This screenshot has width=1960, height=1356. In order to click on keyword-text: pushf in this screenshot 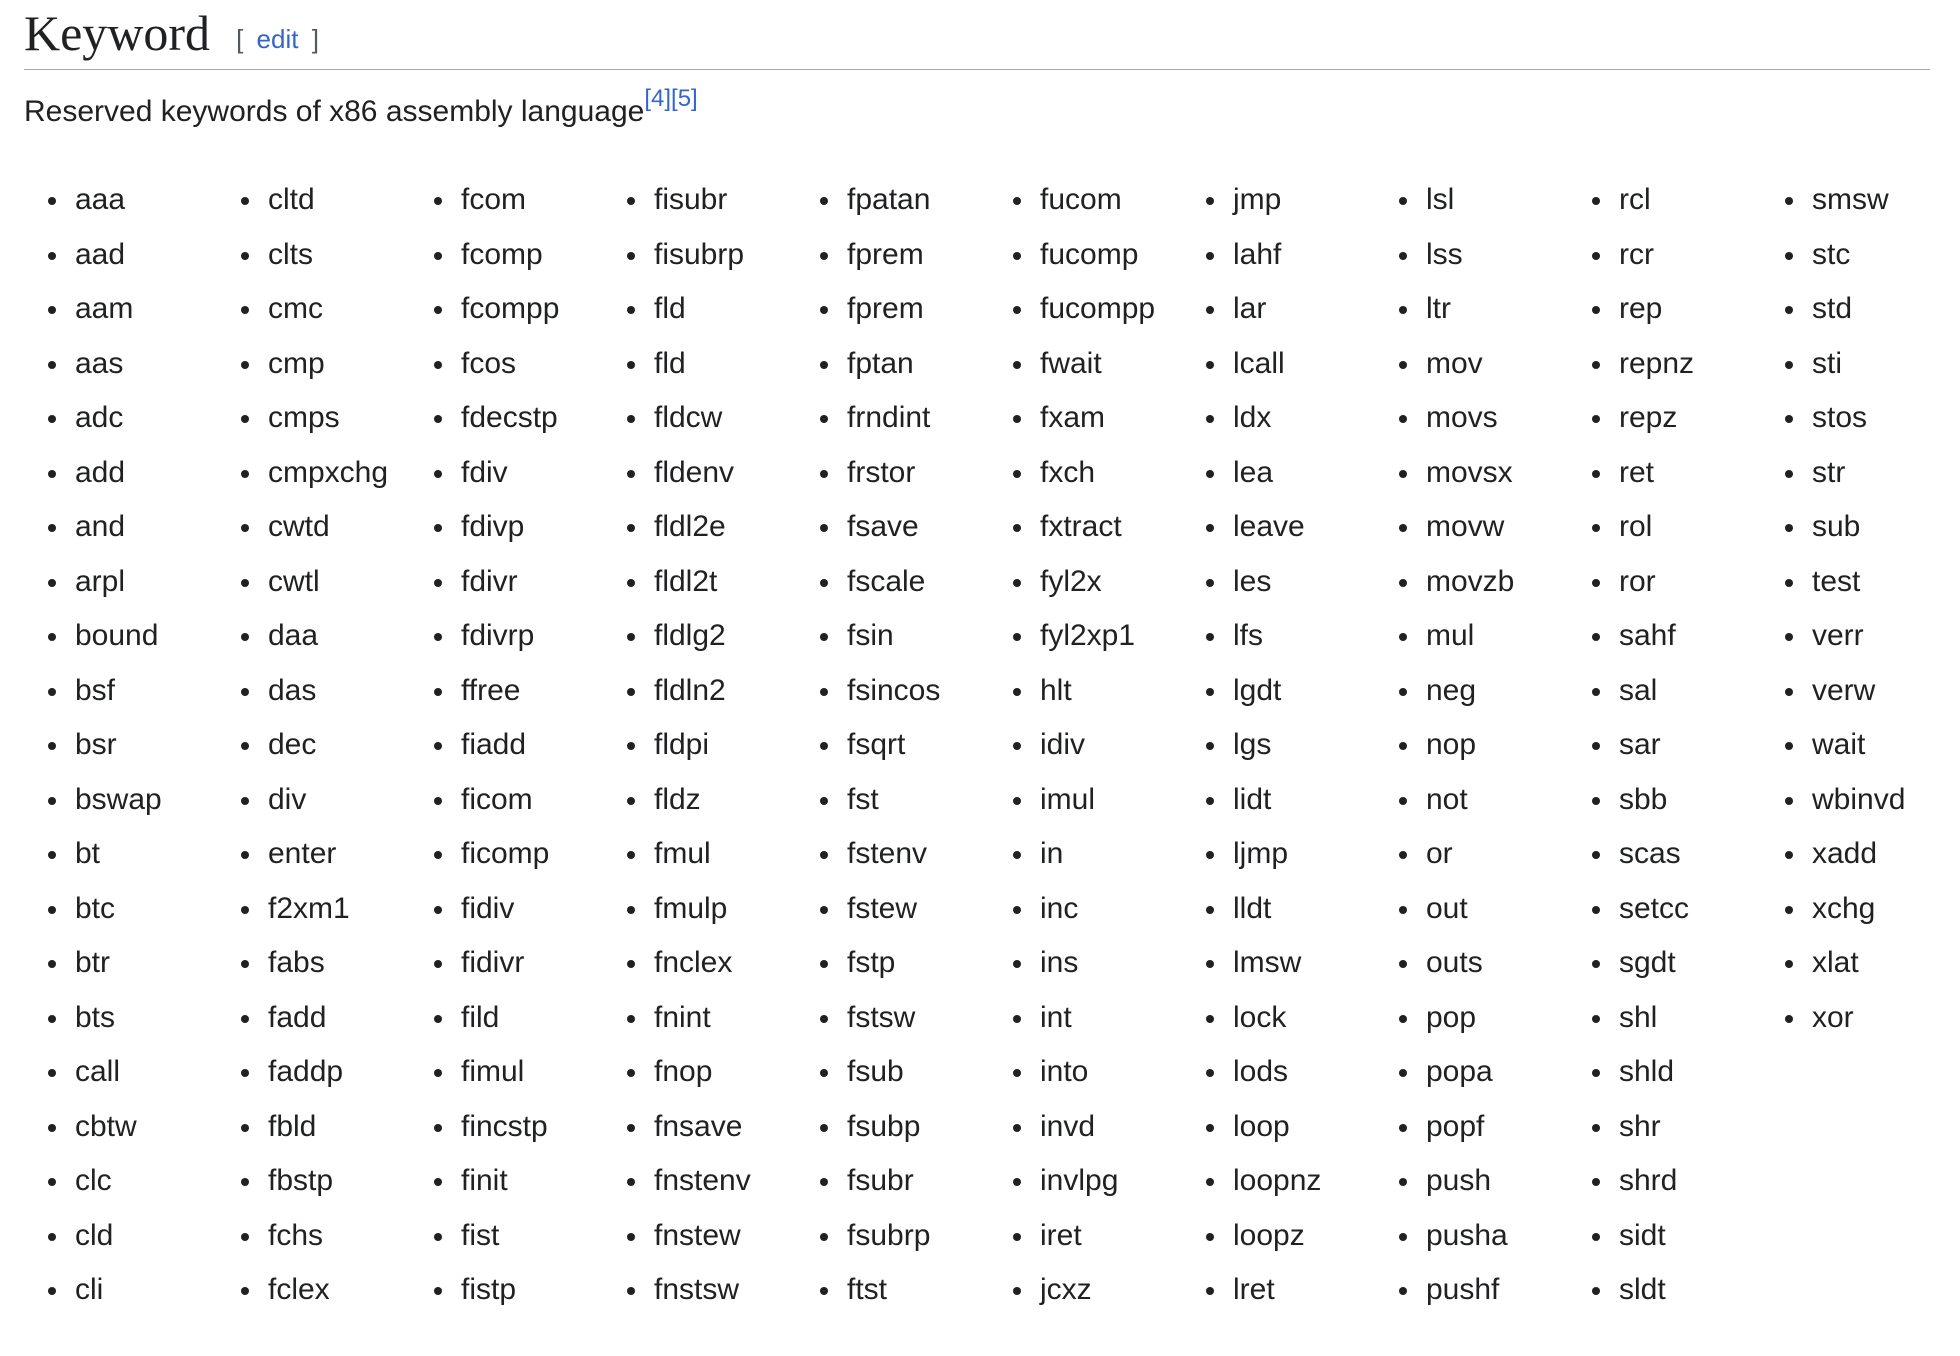, I will do `click(1463, 1289)`.